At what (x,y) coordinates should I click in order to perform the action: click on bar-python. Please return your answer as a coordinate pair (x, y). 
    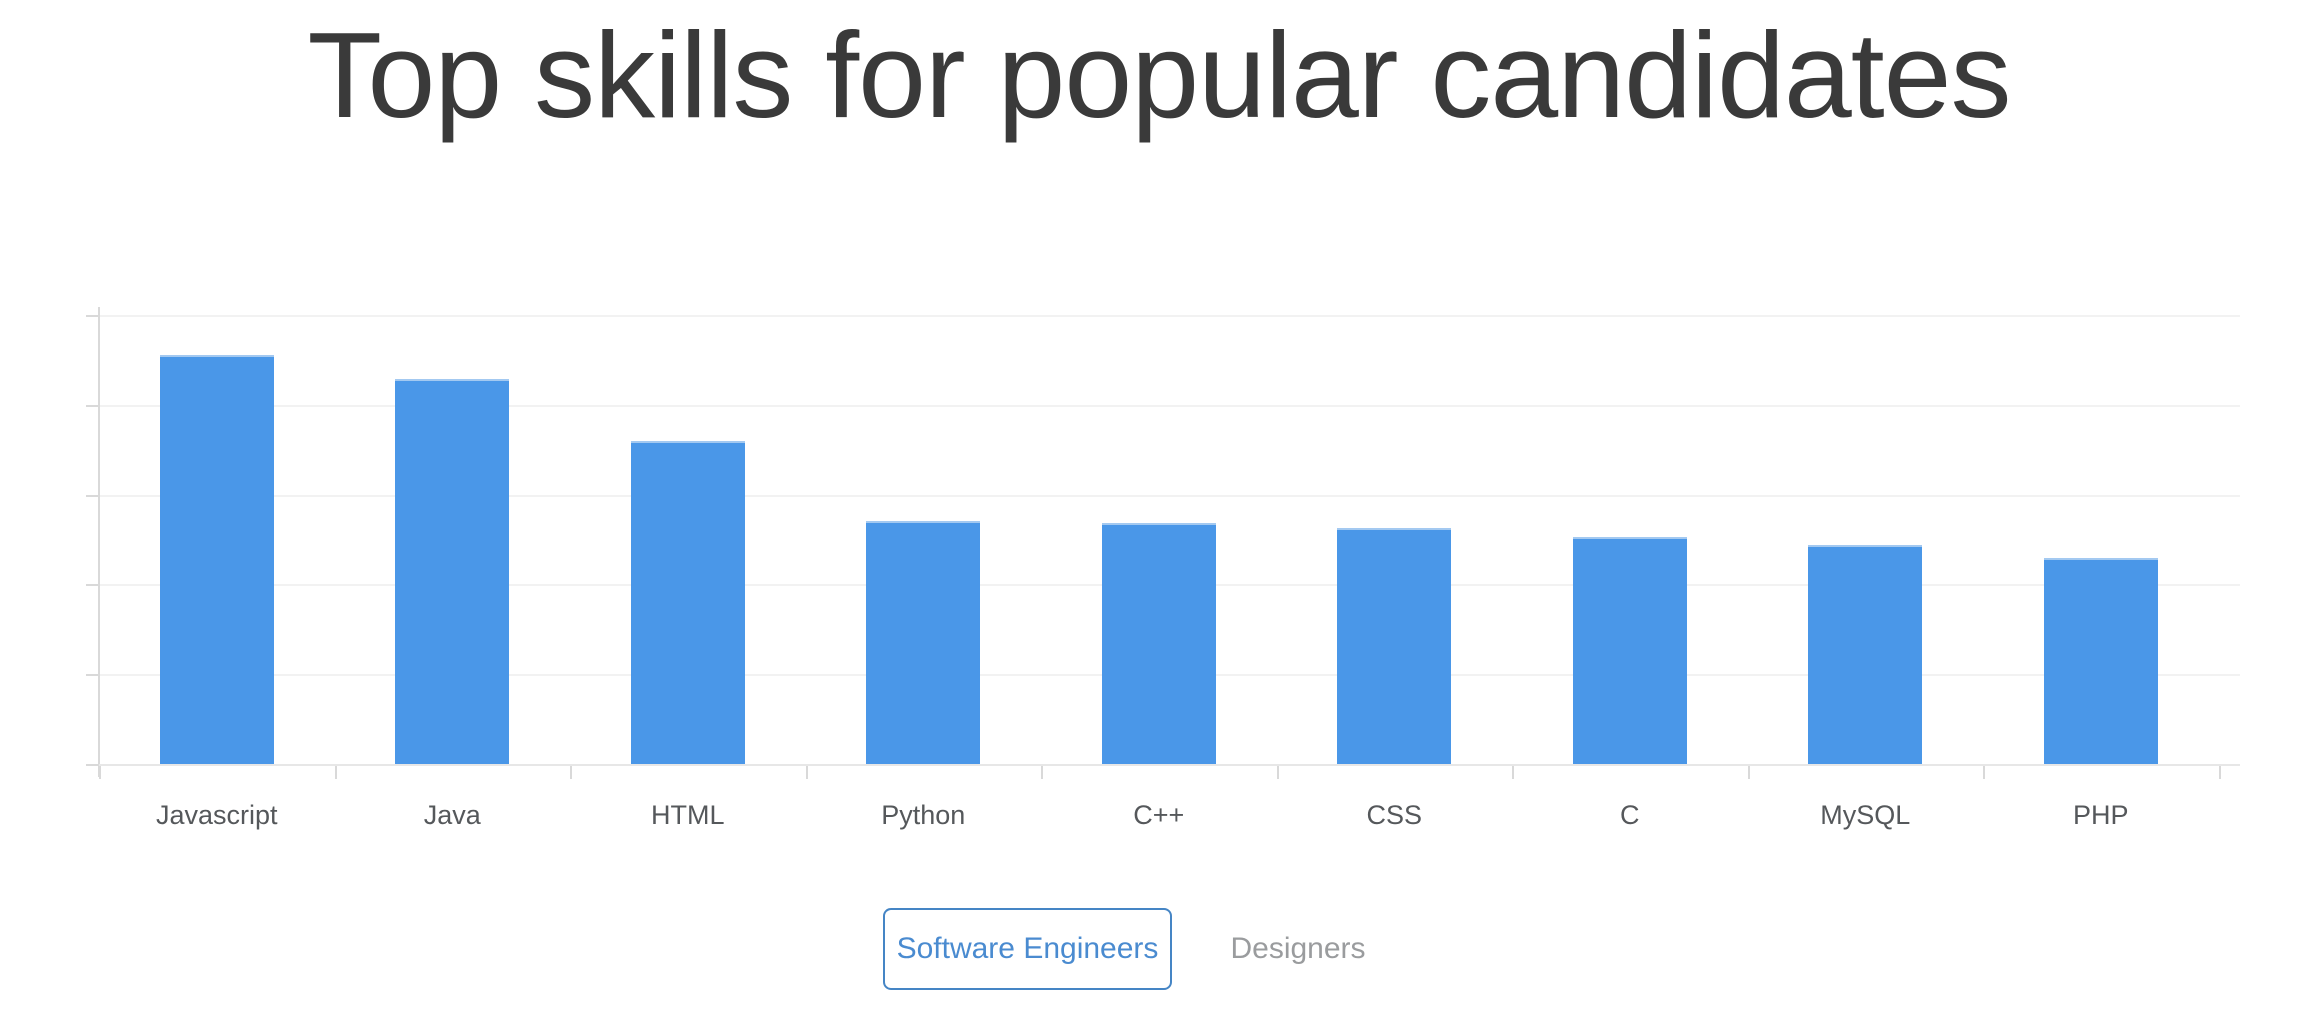
    Looking at the image, I should click on (923, 642).